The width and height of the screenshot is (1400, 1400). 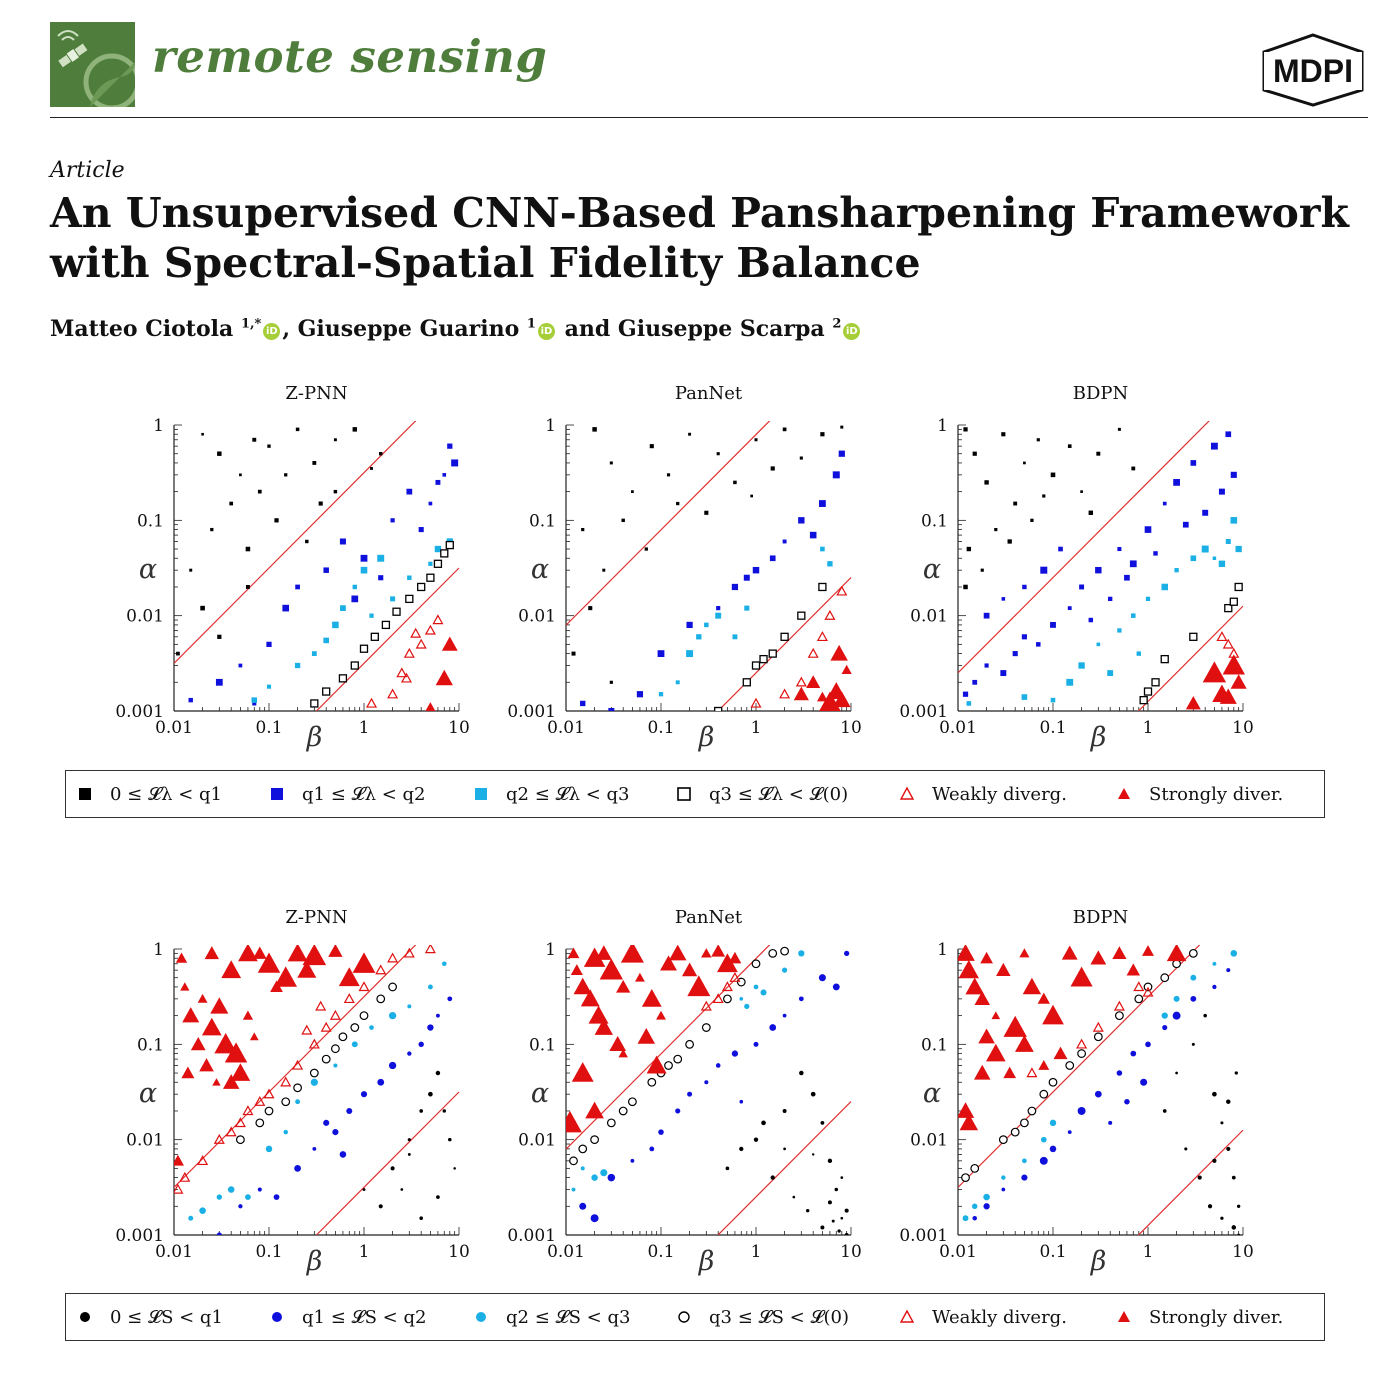 What do you see at coordinates (542, 521) in the screenshot?
I see `y-tick-label: 0.1` at bounding box center [542, 521].